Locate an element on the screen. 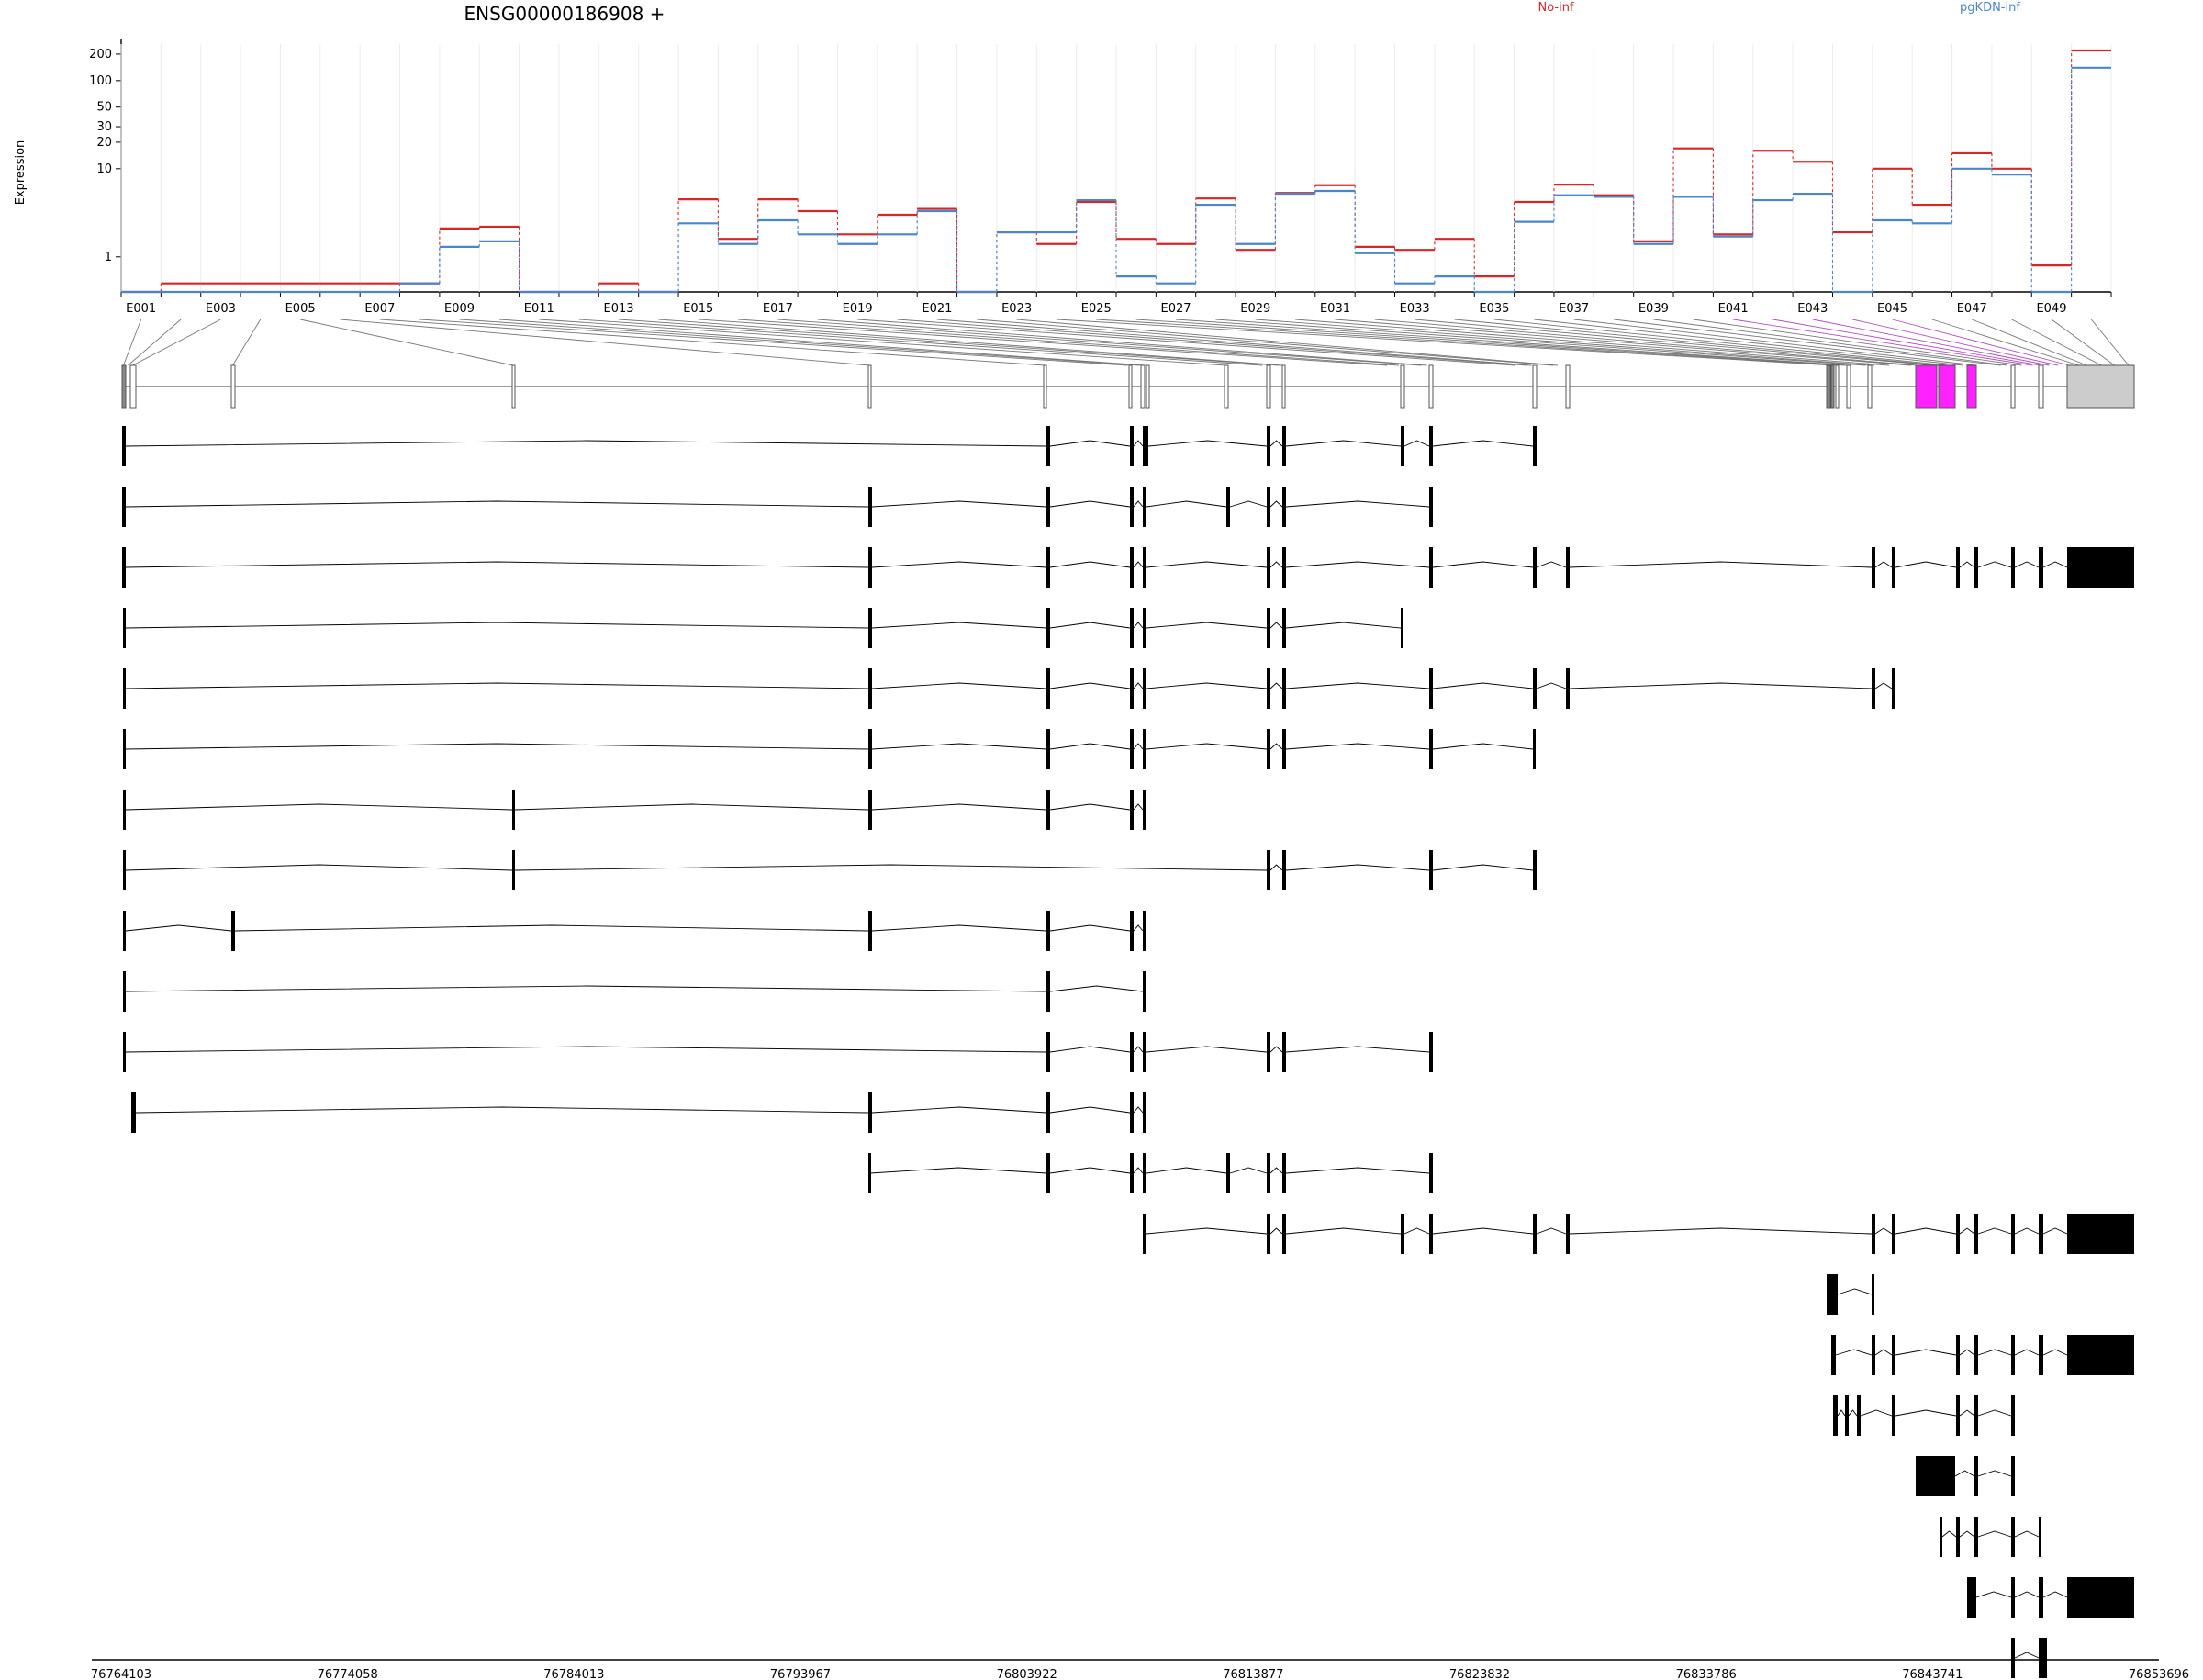  exon-label: E017 is located at coordinates (778, 309).